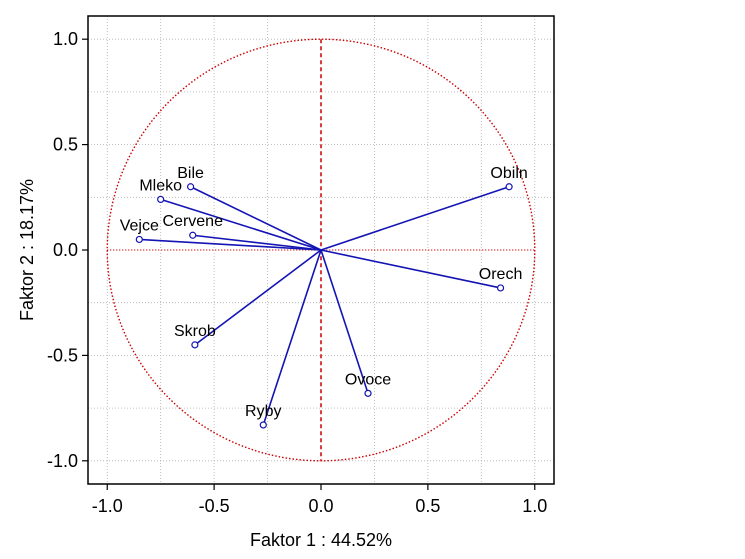 Image resolution: width=745 pixels, height=559 pixels. What do you see at coordinates (62, 355) in the screenshot?
I see `y-tick-label: -0.5` at bounding box center [62, 355].